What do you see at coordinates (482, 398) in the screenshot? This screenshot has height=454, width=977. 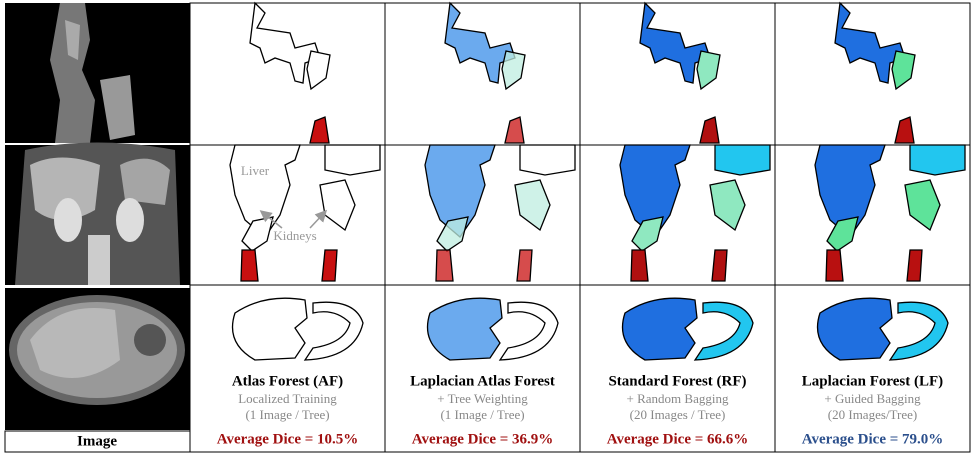 I see `method-detail: + Tree Weighting` at bounding box center [482, 398].